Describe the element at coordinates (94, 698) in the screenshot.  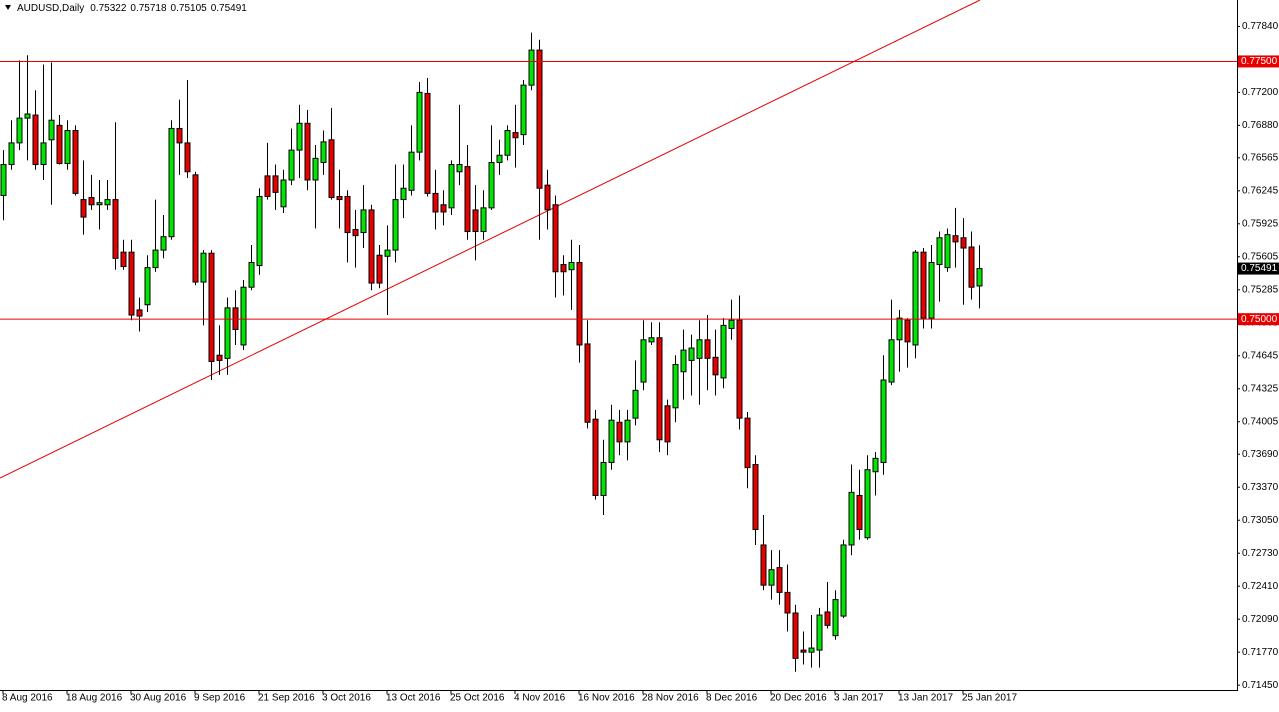
I see `x-tick-label: 18 Aug 2016` at that location.